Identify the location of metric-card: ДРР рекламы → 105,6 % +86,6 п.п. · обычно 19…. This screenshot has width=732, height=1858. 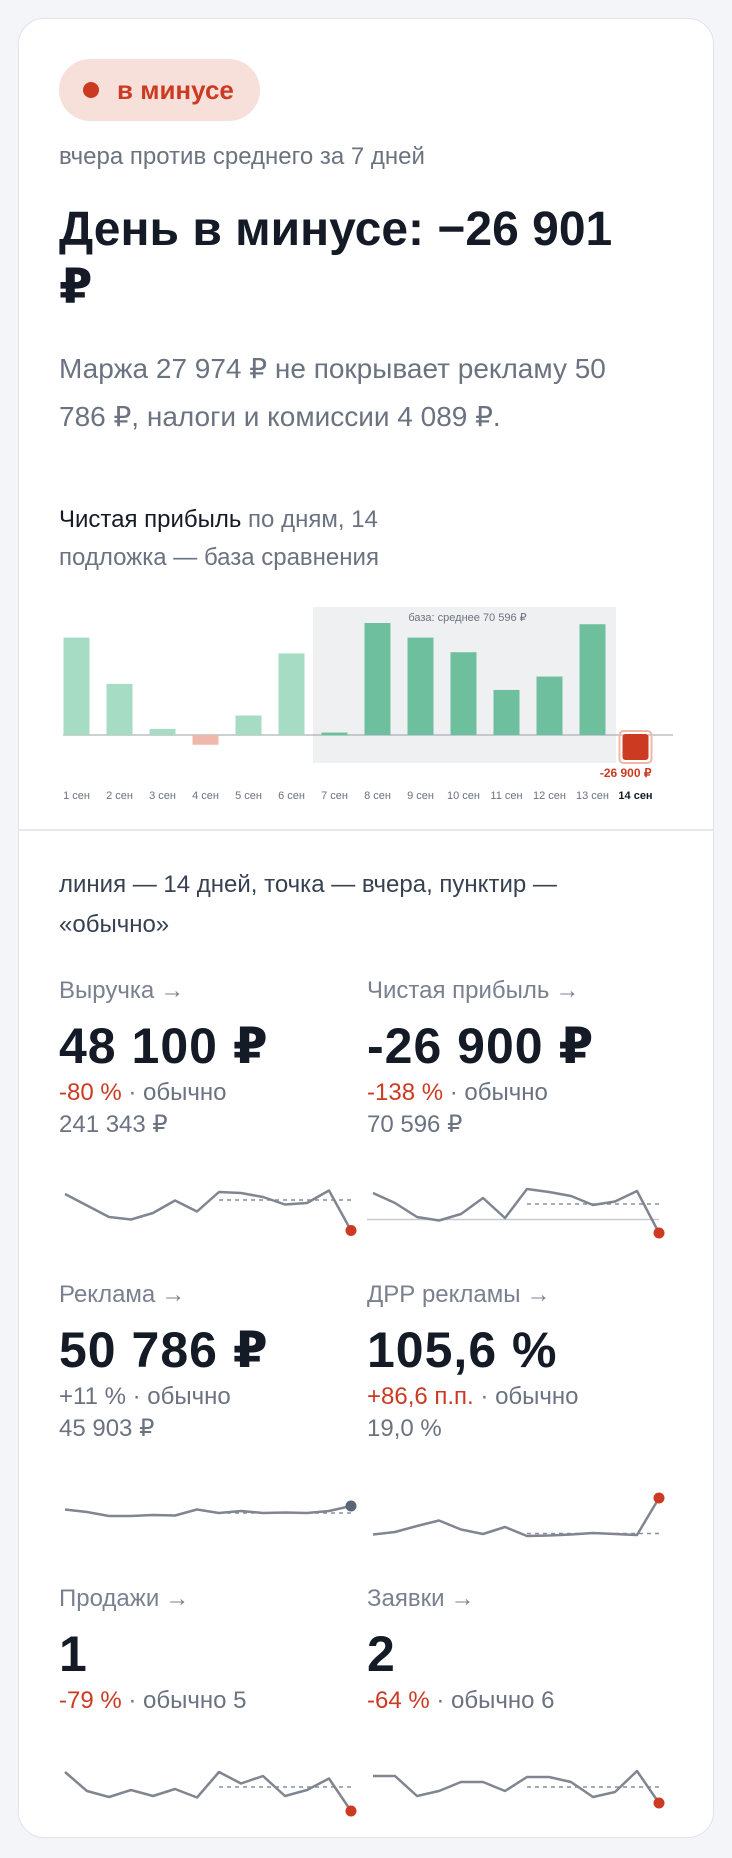
(517, 1363).